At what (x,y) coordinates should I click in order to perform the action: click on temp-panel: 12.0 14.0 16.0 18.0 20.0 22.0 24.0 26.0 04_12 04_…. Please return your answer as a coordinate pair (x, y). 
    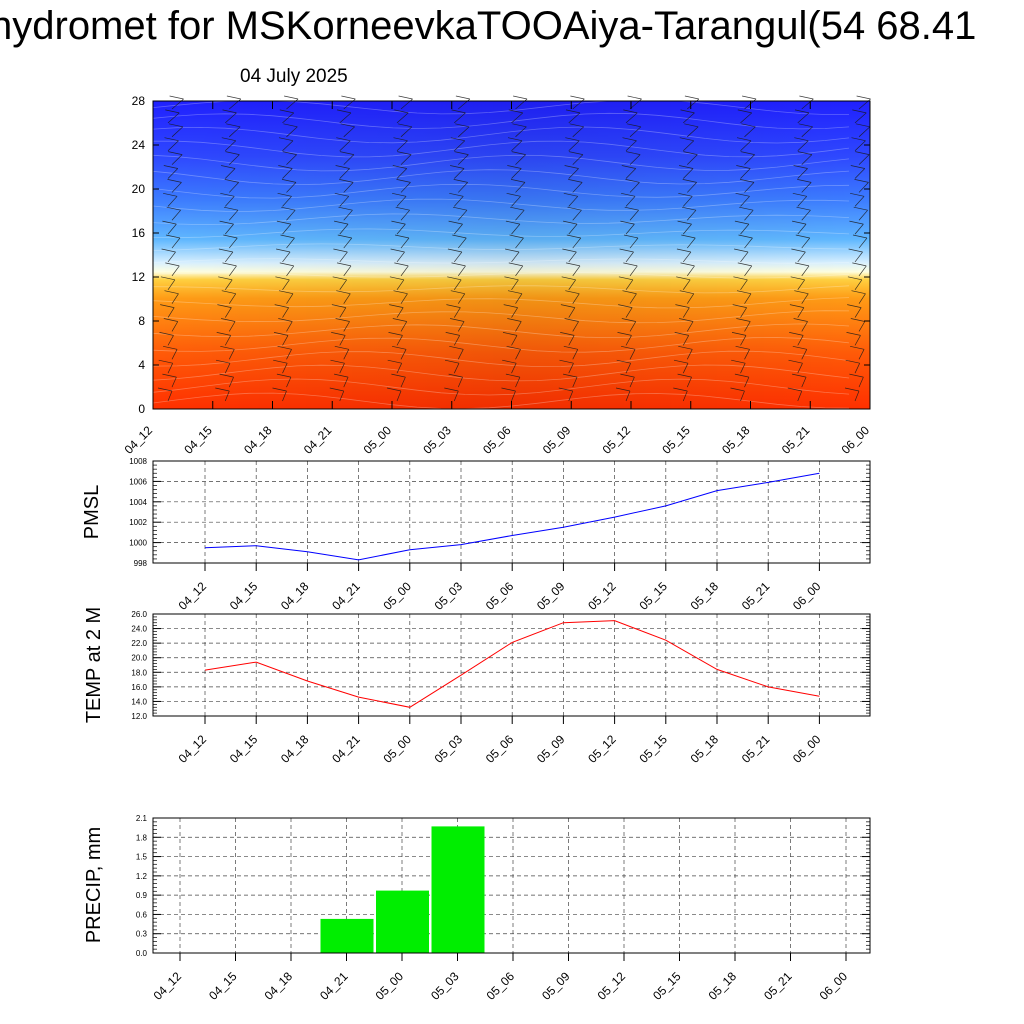
    Looking at the image, I should click on (477, 686).